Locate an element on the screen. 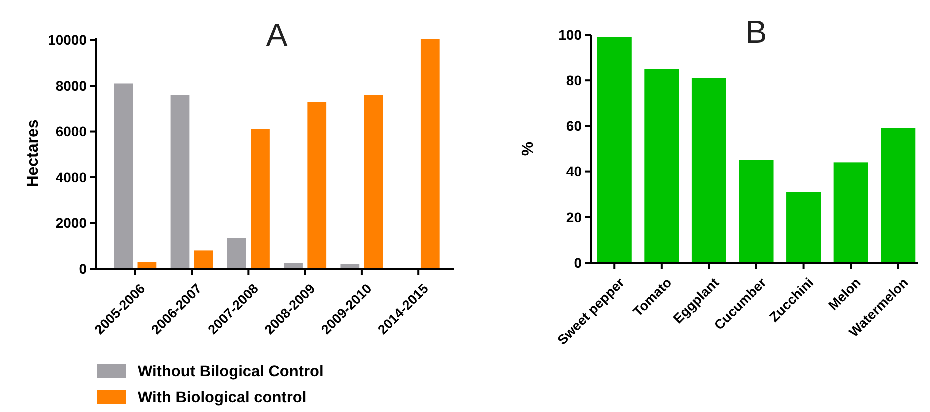  legend-label: With Biological control is located at coordinates (222, 397).